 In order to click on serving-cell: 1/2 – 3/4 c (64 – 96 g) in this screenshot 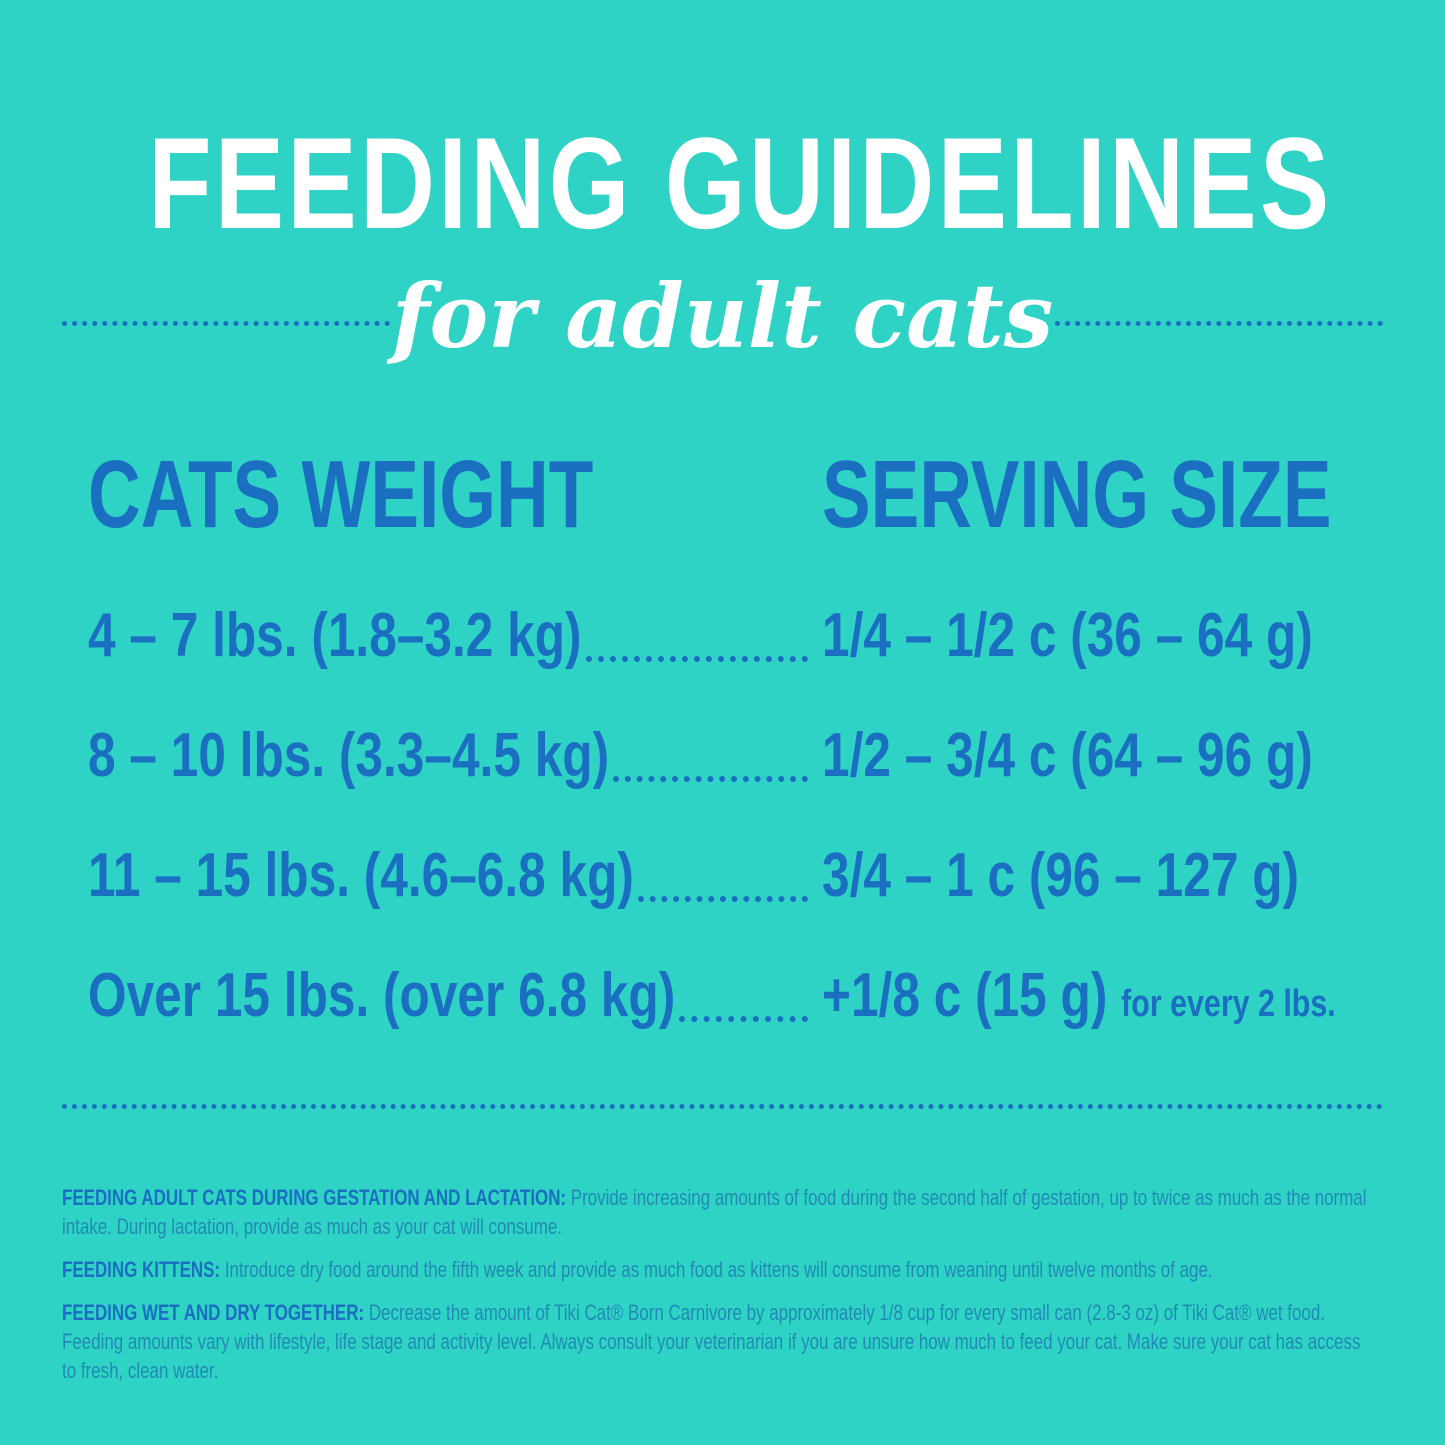, I will do `click(1067, 755)`.